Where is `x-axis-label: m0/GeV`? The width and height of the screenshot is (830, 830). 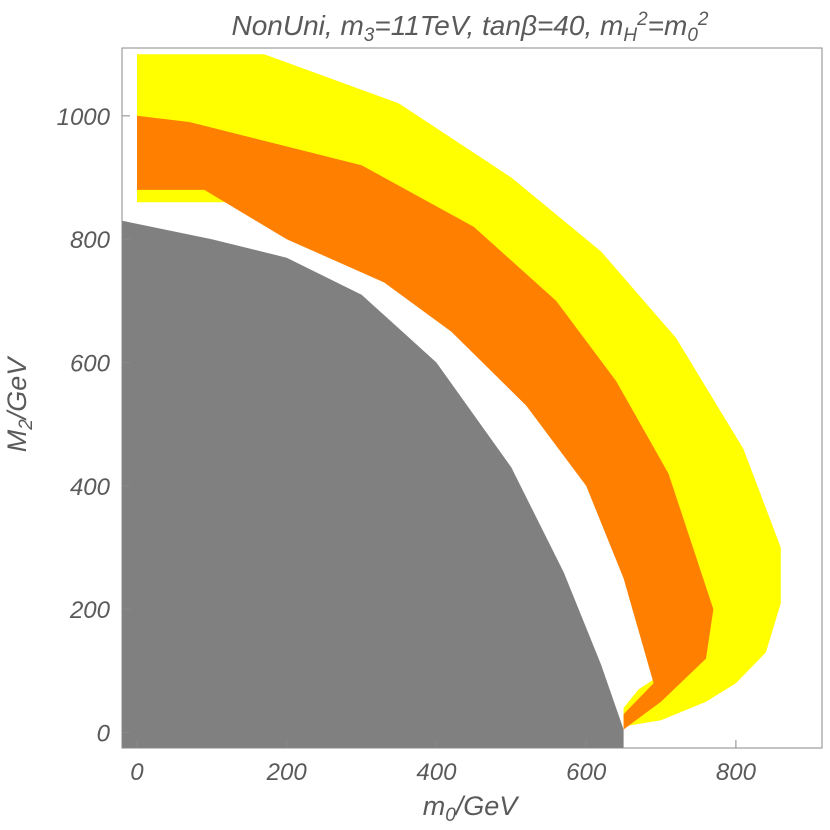 x-axis-label: m0/GeV is located at coordinates (472, 808).